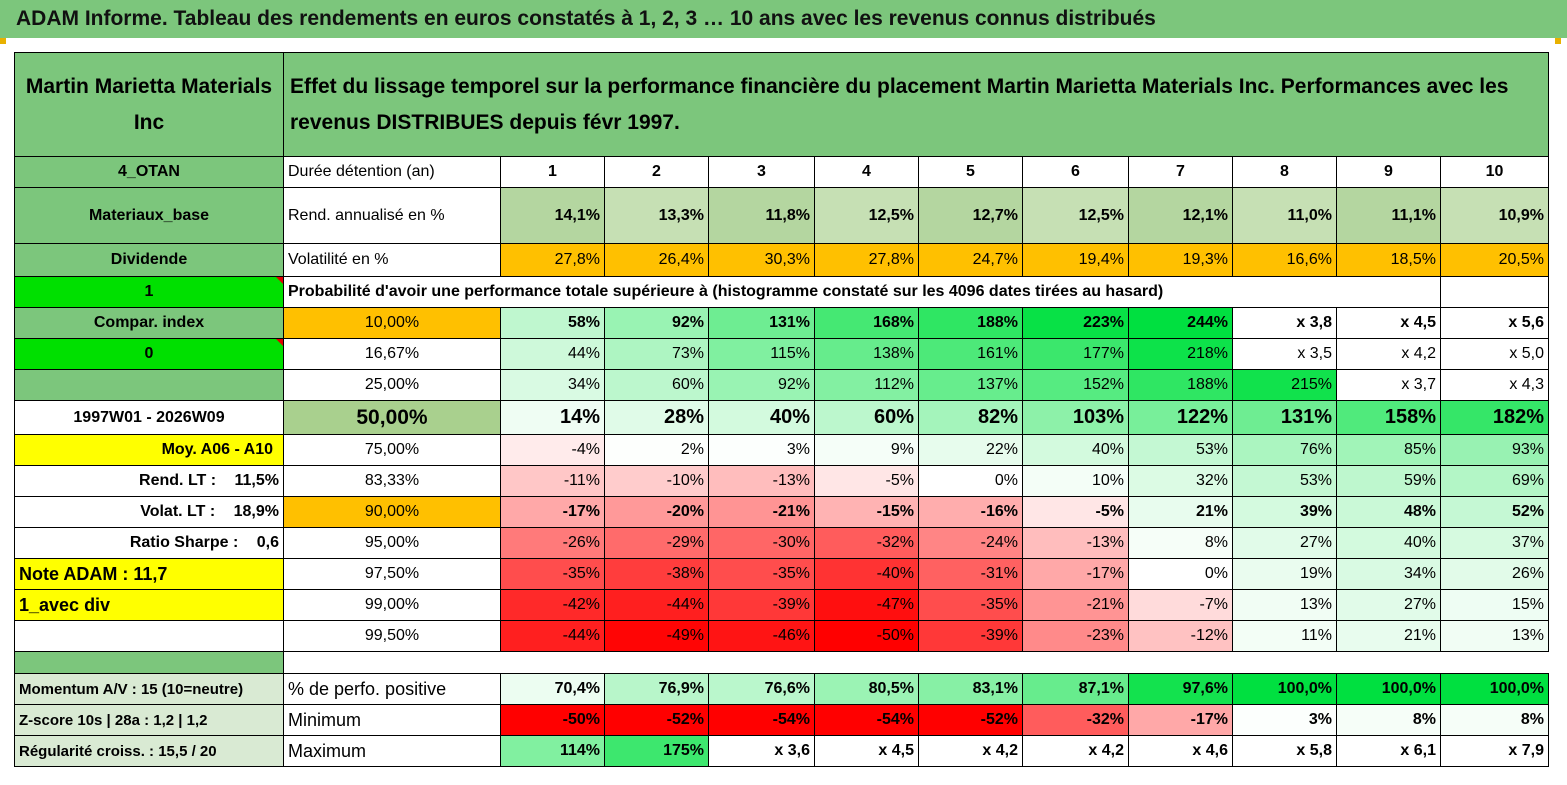  What do you see at coordinates (1180, 720) in the screenshot?
I see `minimum-cell: -17%` at bounding box center [1180, 720].